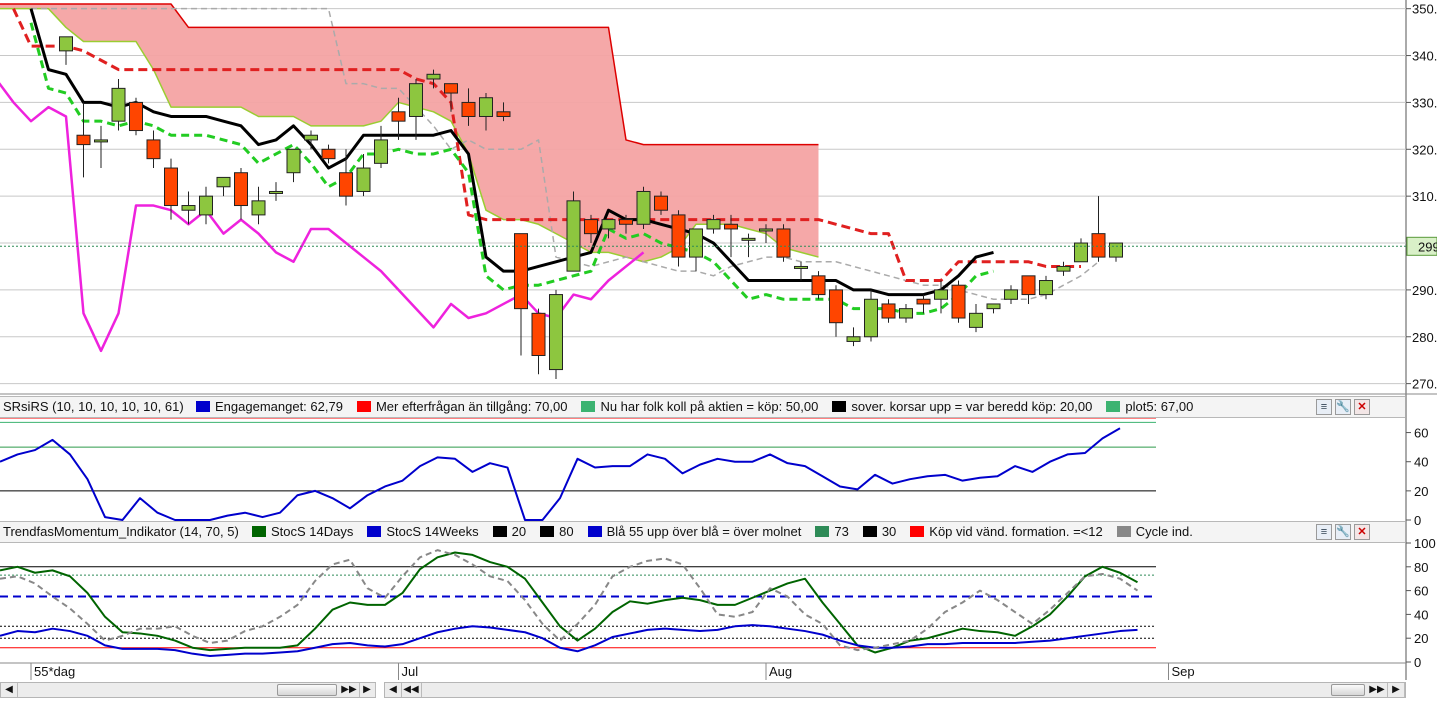 The width and height of the screenshot is (1437, 703). Describe the element at coordinates (694, 531) in the screenshot. I see `legend-item: Blå 55 upp över blå = över molnet` at that location.